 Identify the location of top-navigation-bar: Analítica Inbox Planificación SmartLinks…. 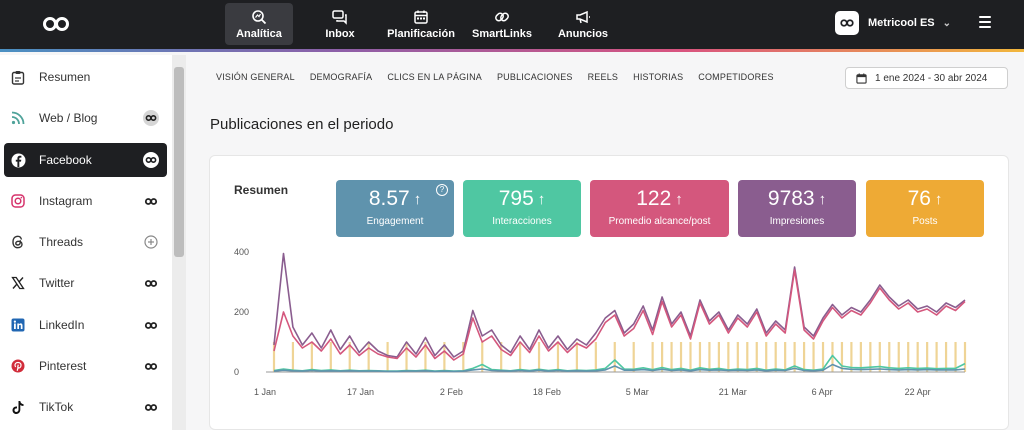
(512, 26).